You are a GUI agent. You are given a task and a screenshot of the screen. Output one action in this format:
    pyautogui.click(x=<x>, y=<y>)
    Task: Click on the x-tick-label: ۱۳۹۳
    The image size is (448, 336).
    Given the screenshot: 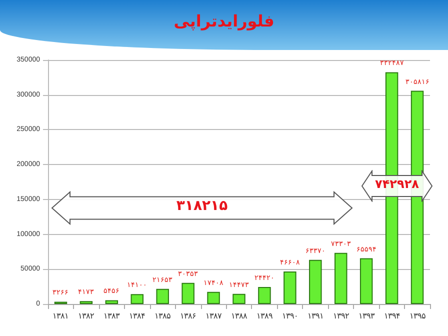 What is the action you would take?
    pyautogui.click(x=367, y=316)
    